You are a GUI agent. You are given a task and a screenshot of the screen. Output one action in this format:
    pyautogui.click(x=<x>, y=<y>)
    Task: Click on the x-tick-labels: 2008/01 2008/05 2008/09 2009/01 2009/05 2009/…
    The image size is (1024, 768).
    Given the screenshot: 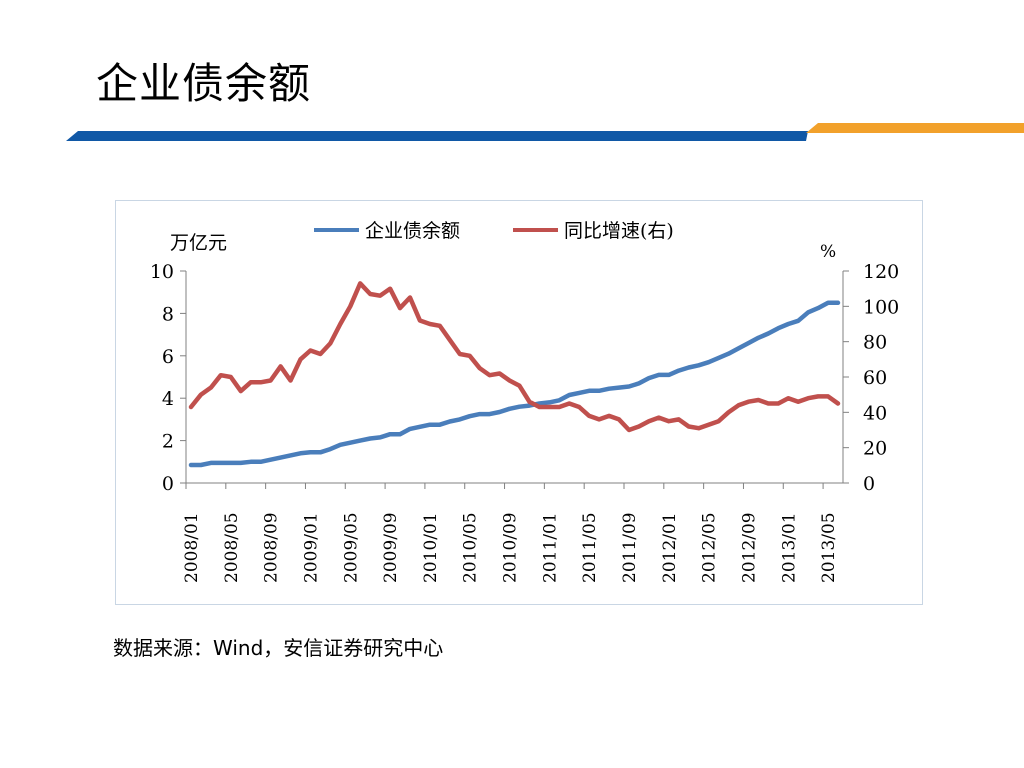 What is the action you would take?
    pyautogui.click(x=510, y=547)
    